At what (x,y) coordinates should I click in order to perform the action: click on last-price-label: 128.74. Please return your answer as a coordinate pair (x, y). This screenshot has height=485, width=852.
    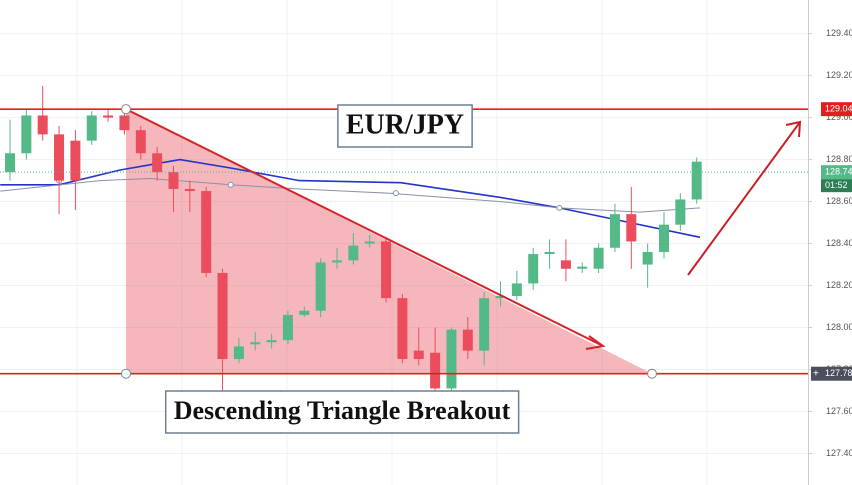
    Looking at the image, I should click on (838, 172).